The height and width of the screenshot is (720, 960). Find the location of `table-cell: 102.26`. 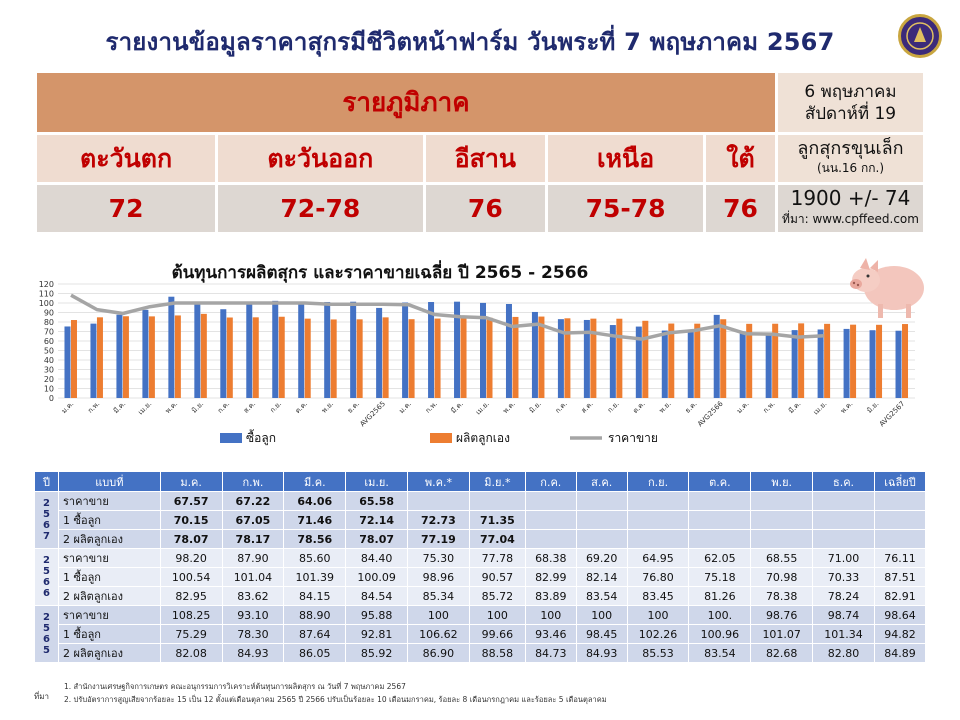

table-cell: 102.26 is located at coordinates (658, 634).